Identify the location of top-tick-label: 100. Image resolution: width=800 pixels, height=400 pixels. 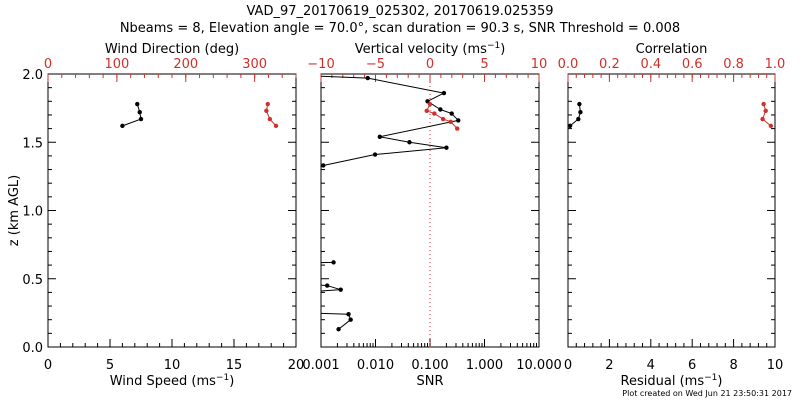
(116, 64).